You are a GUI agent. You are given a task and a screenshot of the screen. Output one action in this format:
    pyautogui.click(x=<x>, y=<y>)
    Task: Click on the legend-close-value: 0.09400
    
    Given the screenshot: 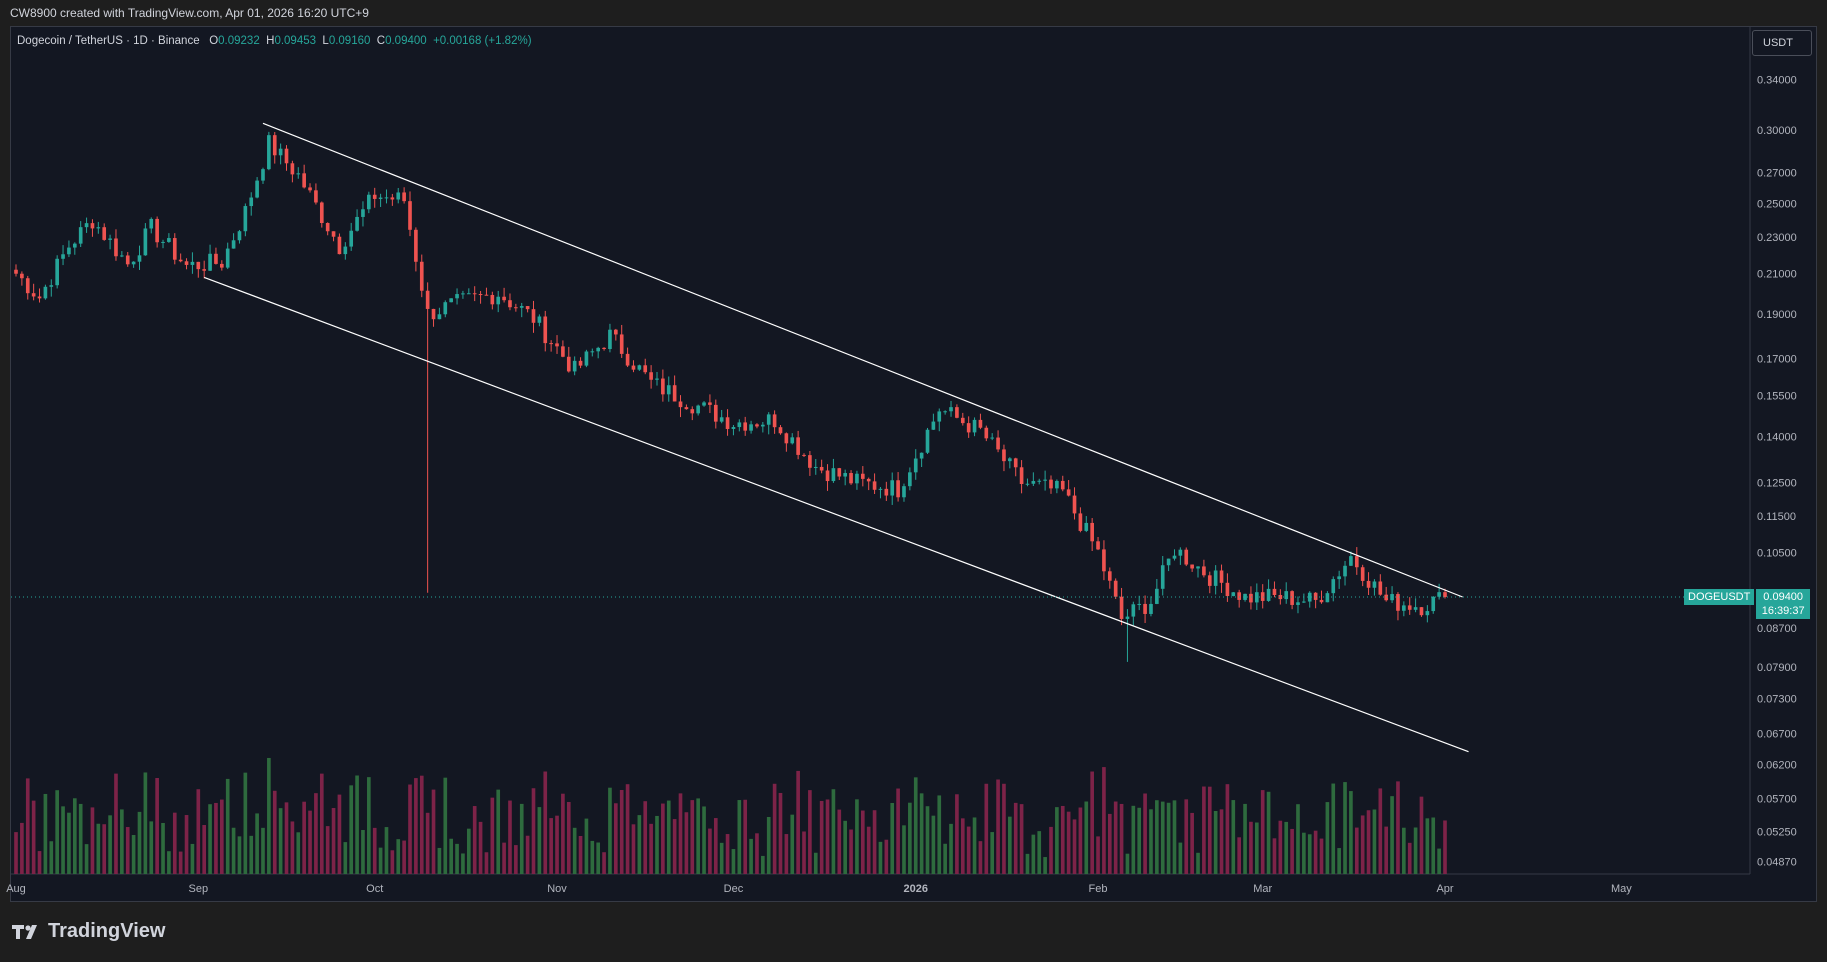 What is the action you would take?
    pyautogui.click(x=406, y=41)
    